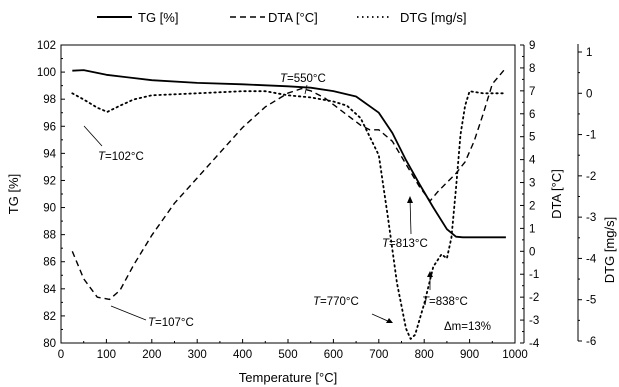 The height and width of the screenshot is (387, 619). Describe the element at coordinates (49, 263) in the screenshot. I see `y-left-tick-label: 86` at that location.